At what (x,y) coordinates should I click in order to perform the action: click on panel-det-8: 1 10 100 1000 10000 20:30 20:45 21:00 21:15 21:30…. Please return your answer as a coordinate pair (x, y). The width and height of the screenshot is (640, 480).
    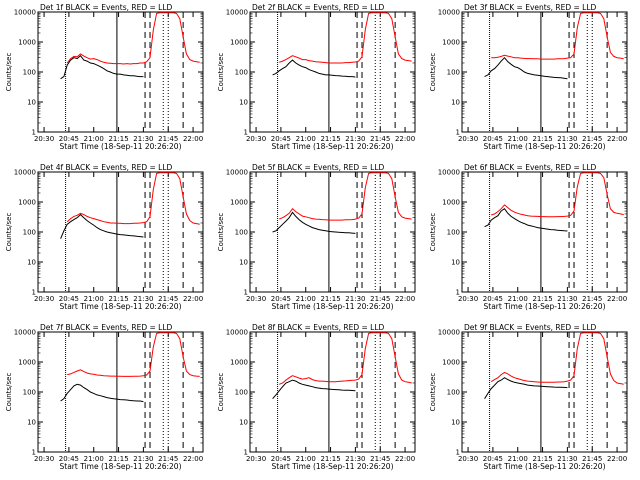
    Looking at the image, I should click on (316, 397).